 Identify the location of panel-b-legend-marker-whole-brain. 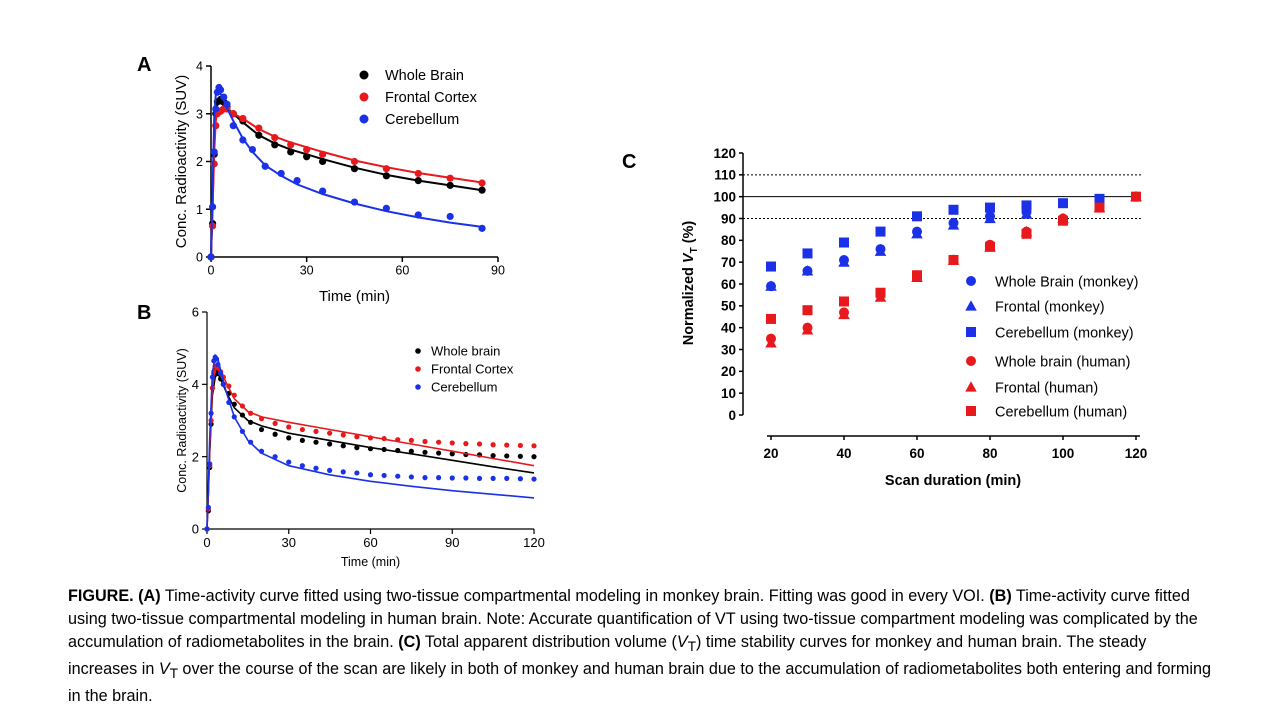
(418, 351).